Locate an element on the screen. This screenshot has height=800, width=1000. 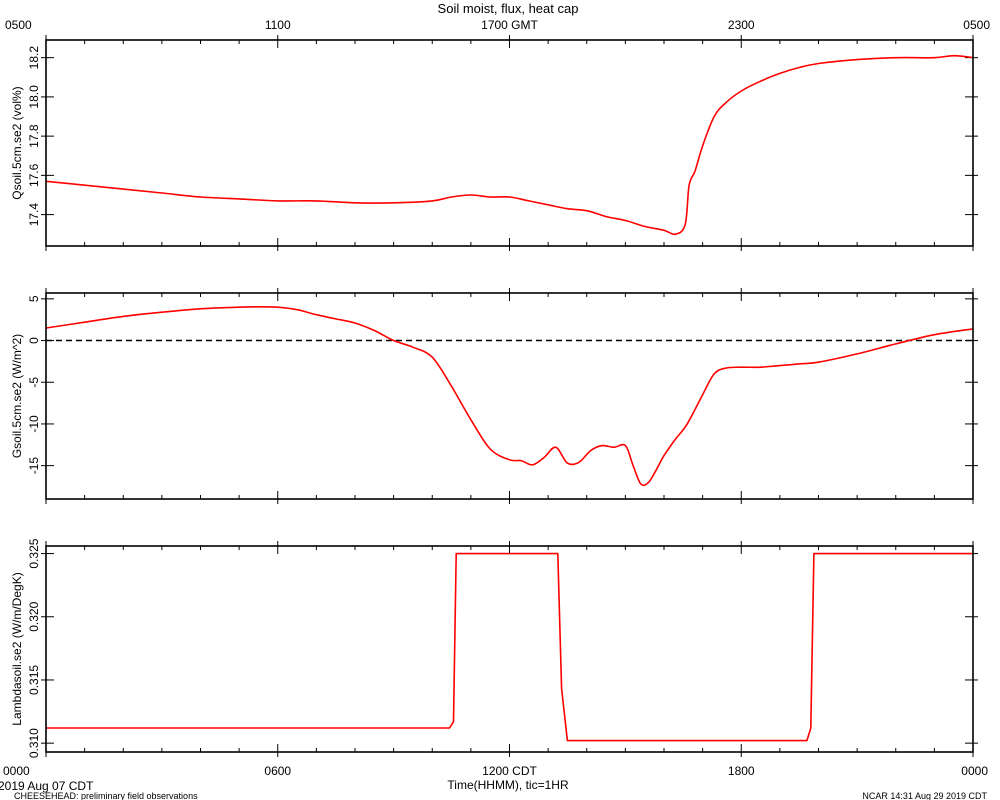
y-tick-label: 0.310 is located at coordinates (34, 743).